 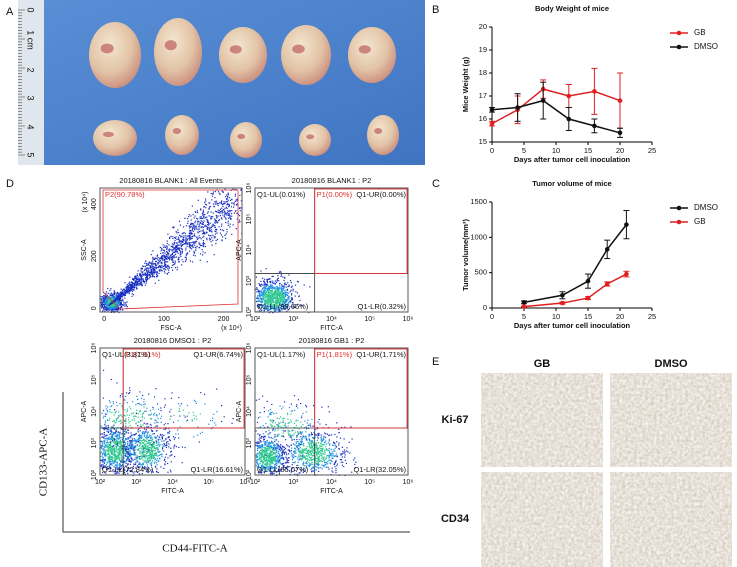 What do you see at coordinates (249, 250) in the screenshot?
I see `y-tick-label: 10⁴` at bounding box center [249, 250].